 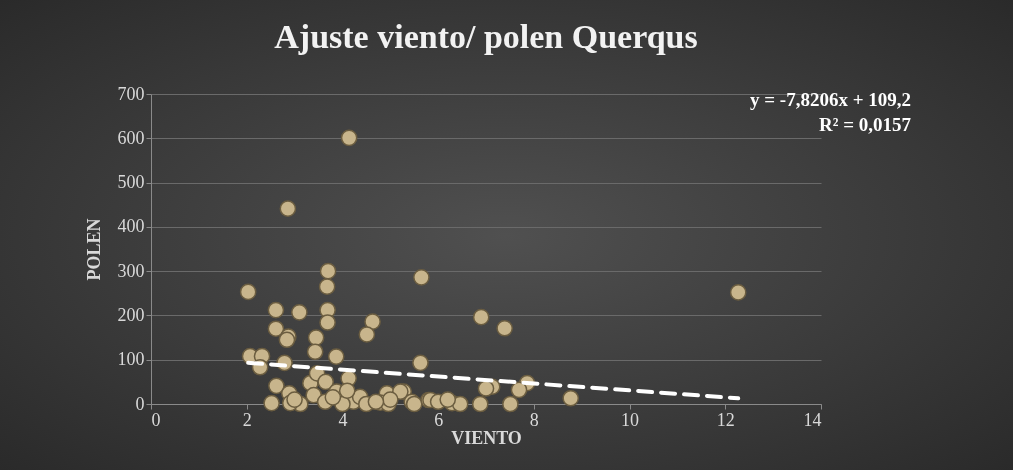 I want to click on x-axis-title: VIENTO, so click(x=486, y=437).